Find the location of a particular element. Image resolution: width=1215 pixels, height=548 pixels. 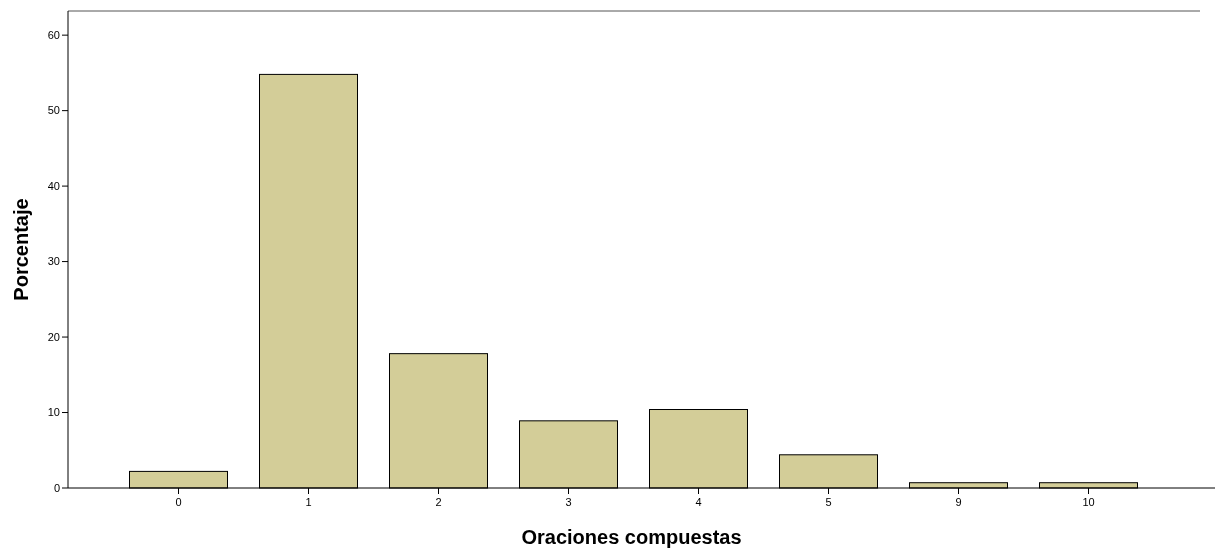

x-tick-label: 3 is located at coordinates (568, 502).